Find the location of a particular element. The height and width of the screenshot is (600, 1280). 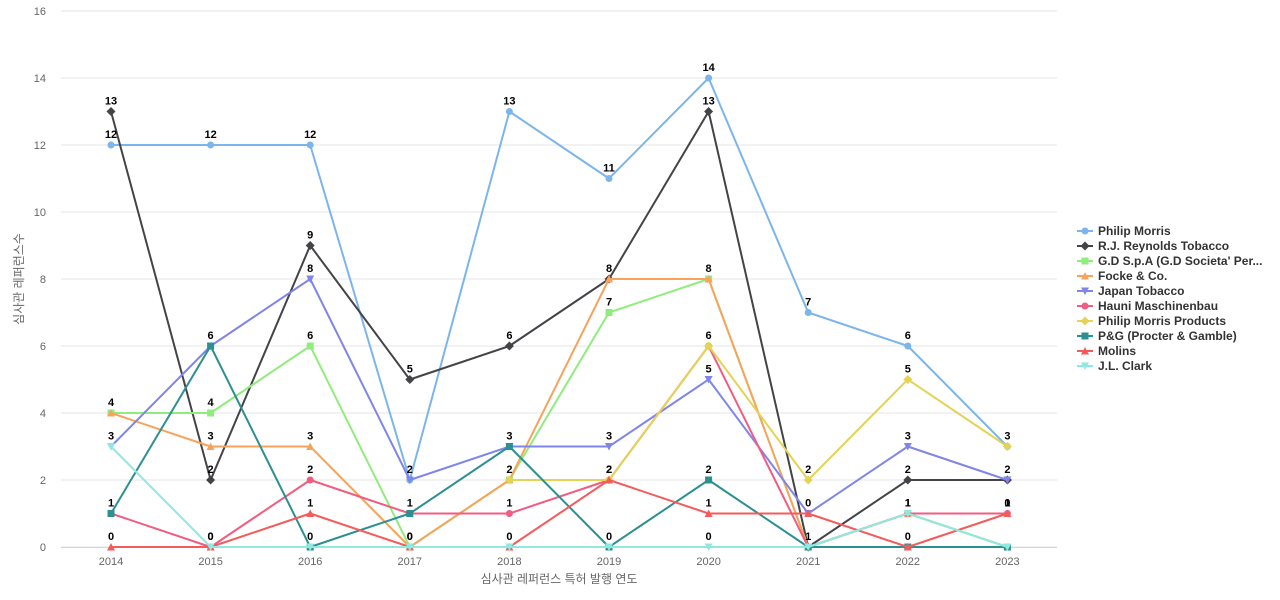

data-label: 6 is located at coordinates (908, 336).